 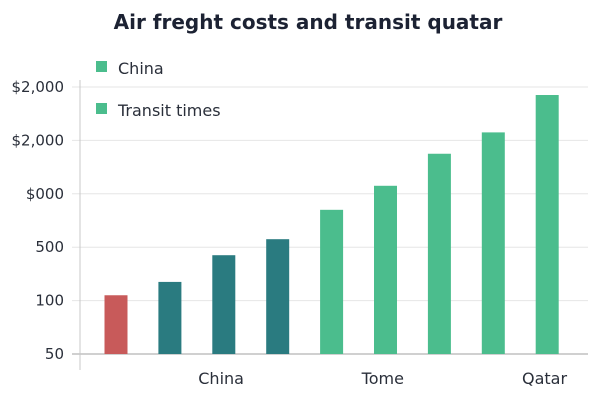 I want to click on x-tick-label: Qatar, so click(x=544, y=378).